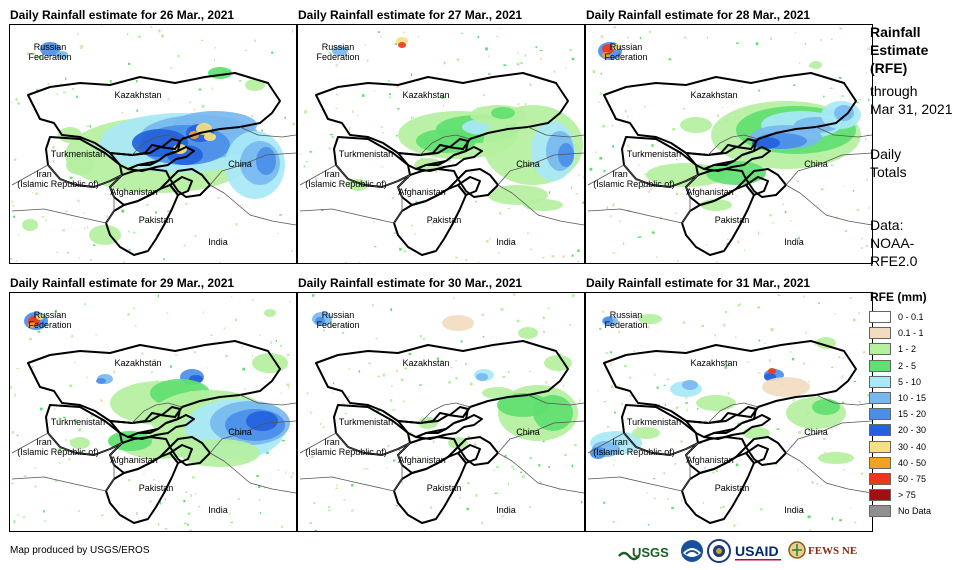  Describe the element at coordinates (822, 550) in the screenshot. I see `fews-net-logo: FEWS NET` at that location.